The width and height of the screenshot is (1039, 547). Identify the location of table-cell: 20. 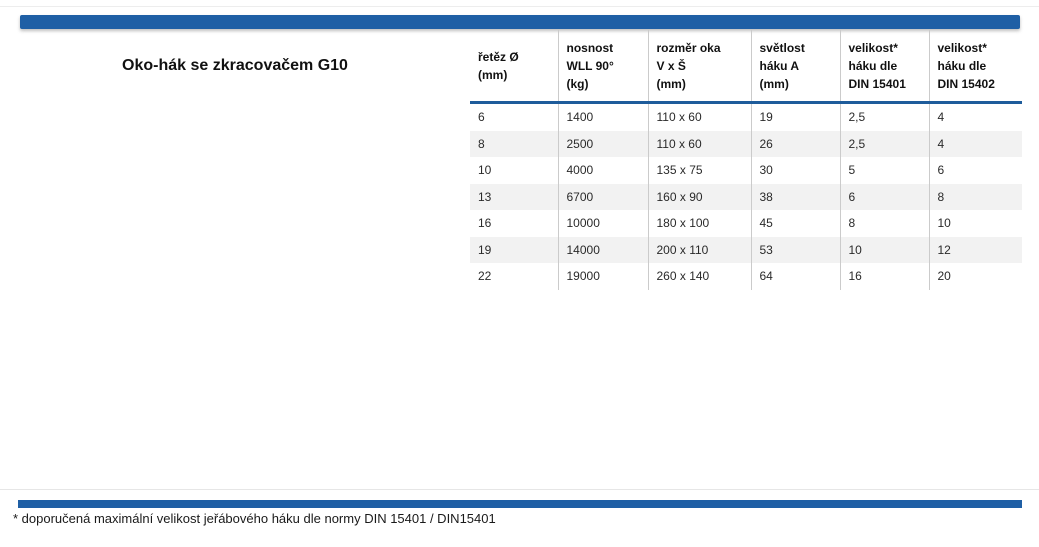
(975, 276).